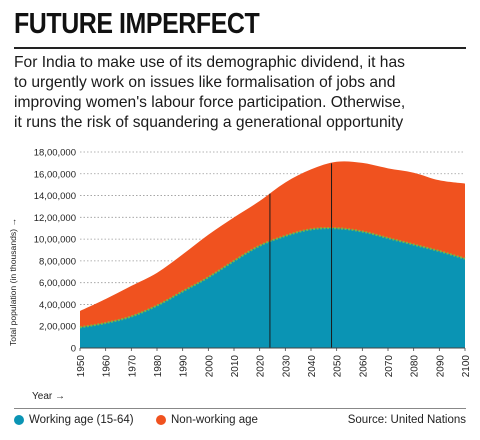 This screenshot has height=440, width=480. Describe the element at coordinates (55, 196) in the screenshot. I see `y-tick-label: 14,00,000` at that location.